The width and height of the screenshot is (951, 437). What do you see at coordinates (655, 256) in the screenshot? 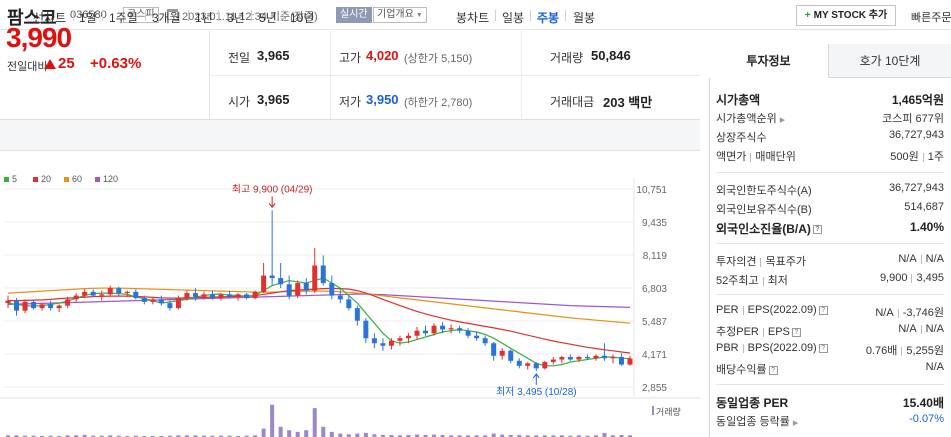
I see `y-tick-label: 8,119` at bounding box center [655, 256].